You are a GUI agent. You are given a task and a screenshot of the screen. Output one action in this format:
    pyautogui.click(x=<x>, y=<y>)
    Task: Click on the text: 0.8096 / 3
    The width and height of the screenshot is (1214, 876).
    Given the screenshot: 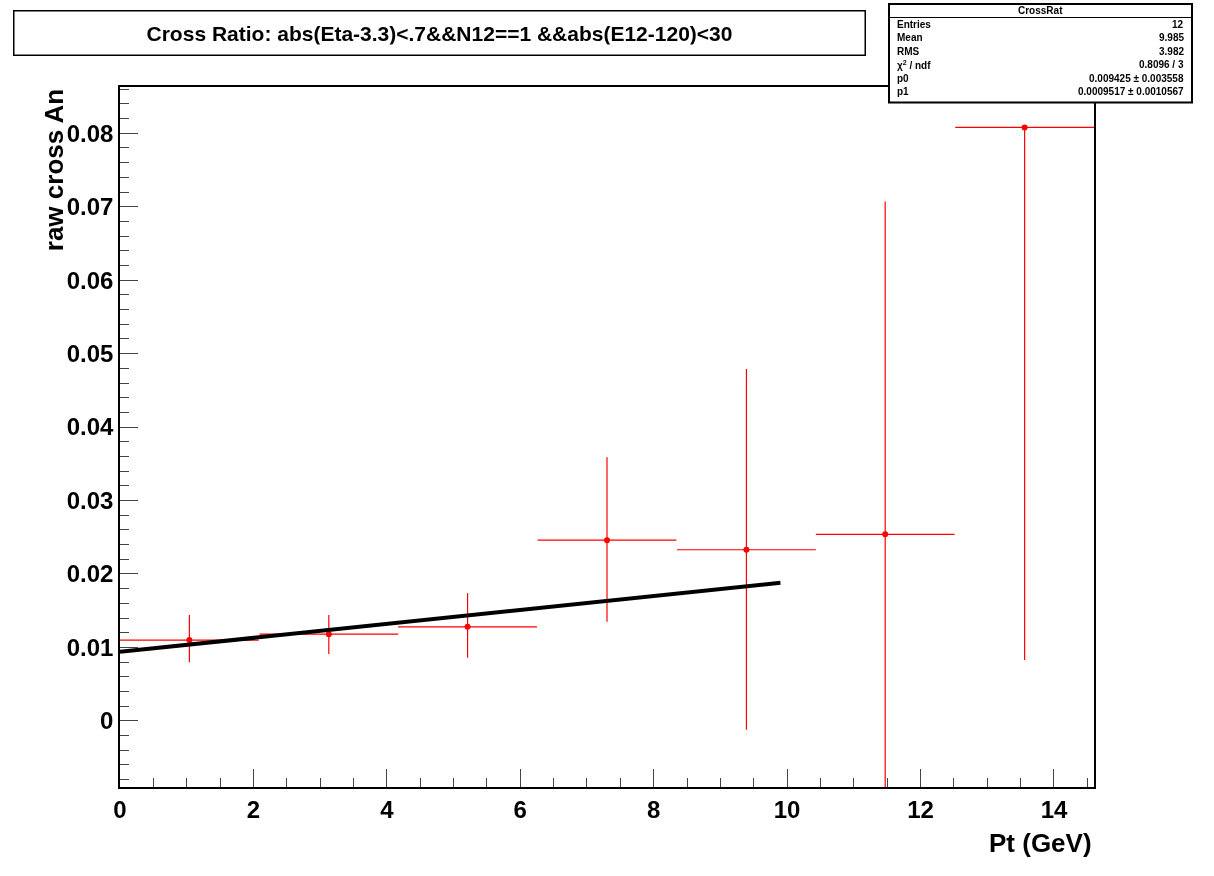 What is the action you would take?
    pyautogui.click(x=1161, y=64)
    